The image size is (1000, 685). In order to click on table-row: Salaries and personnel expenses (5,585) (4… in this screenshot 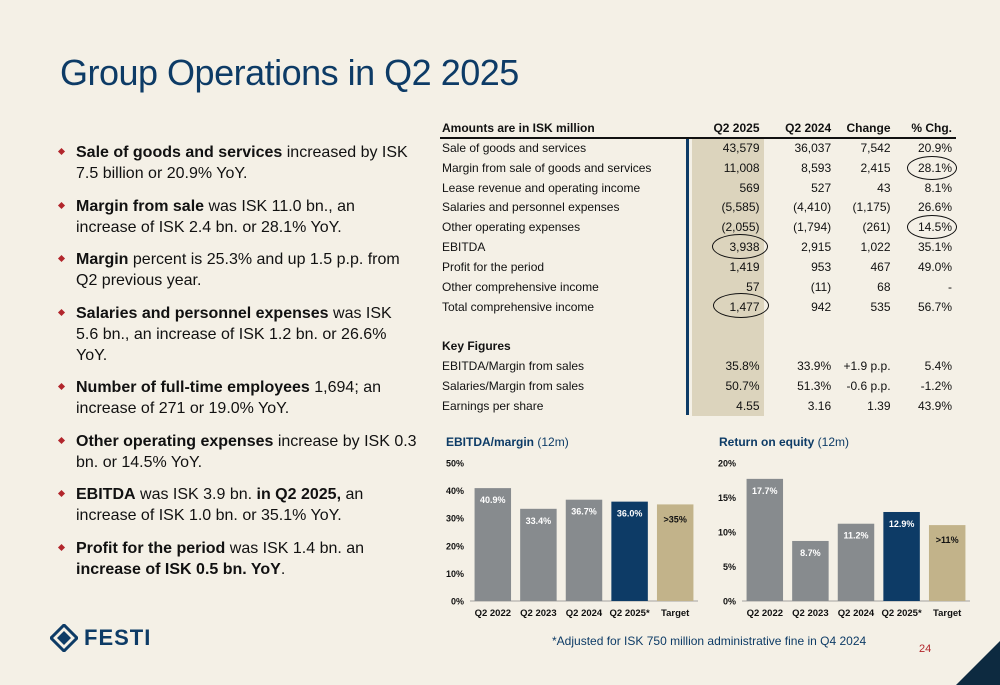, I will do `click(698, 207)`.